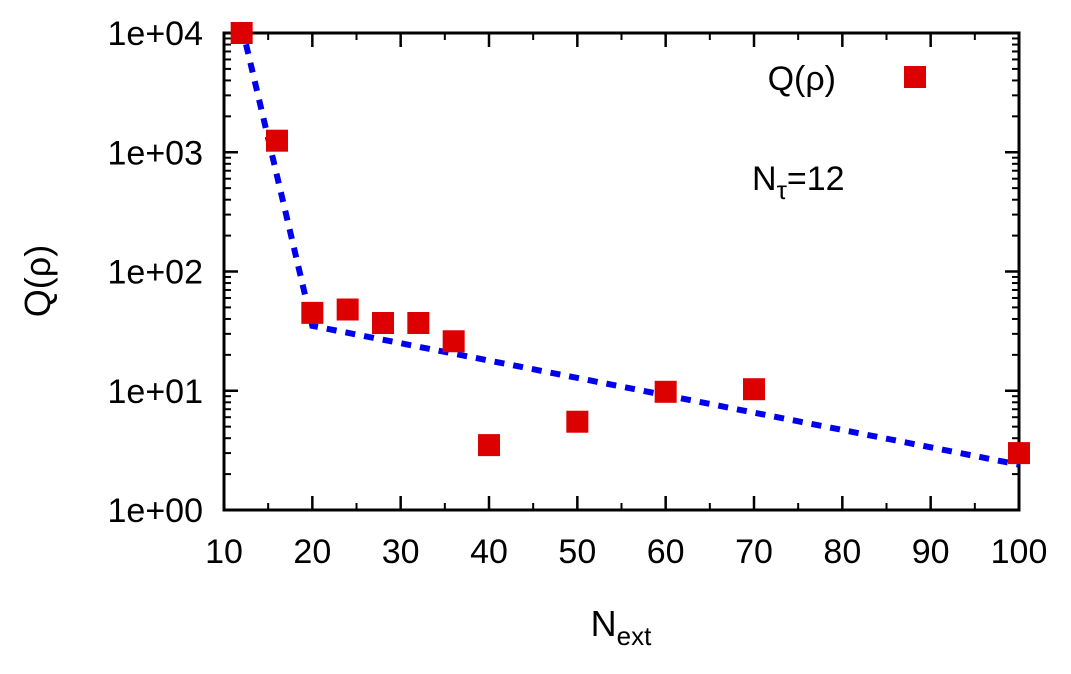 The height and width of the screenshot is (674, 1071). What do you see at coordinates (621, 627) in the screenshot?
I see `x-axis-title: Next` at bounding box center [621, 627].